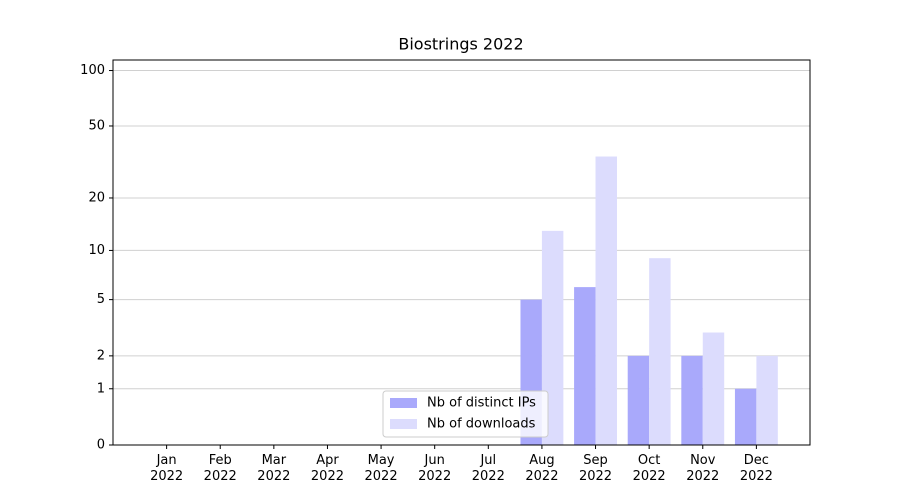 The image size is (900, 500). What do you see at coordinates (542, 468) in the screenshot?
I see `x-tick-label: Aug 2022` at bounding box center [542, 468].